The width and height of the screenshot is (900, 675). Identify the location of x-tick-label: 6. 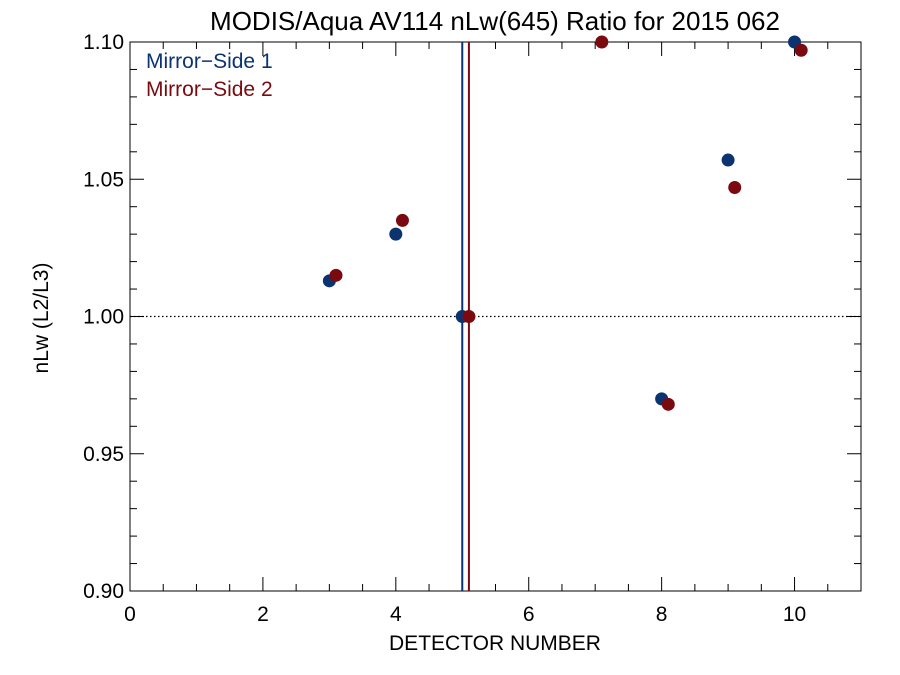
(529, 614).